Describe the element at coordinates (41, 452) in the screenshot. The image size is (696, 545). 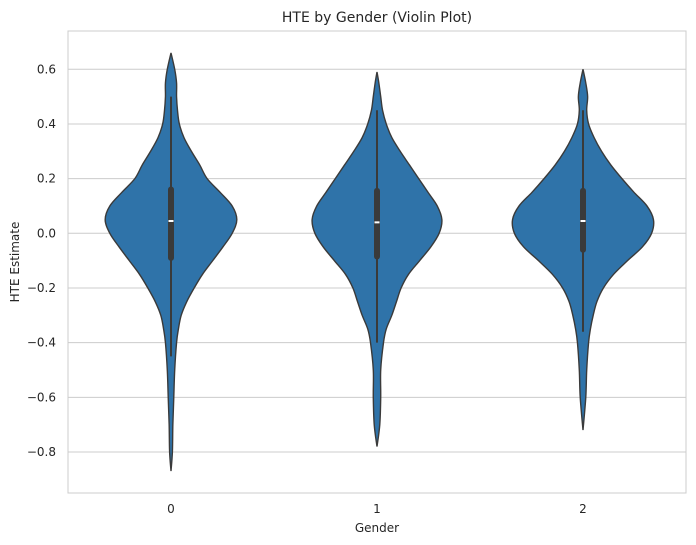
I see `y-tick-label: −0.8` at that location.